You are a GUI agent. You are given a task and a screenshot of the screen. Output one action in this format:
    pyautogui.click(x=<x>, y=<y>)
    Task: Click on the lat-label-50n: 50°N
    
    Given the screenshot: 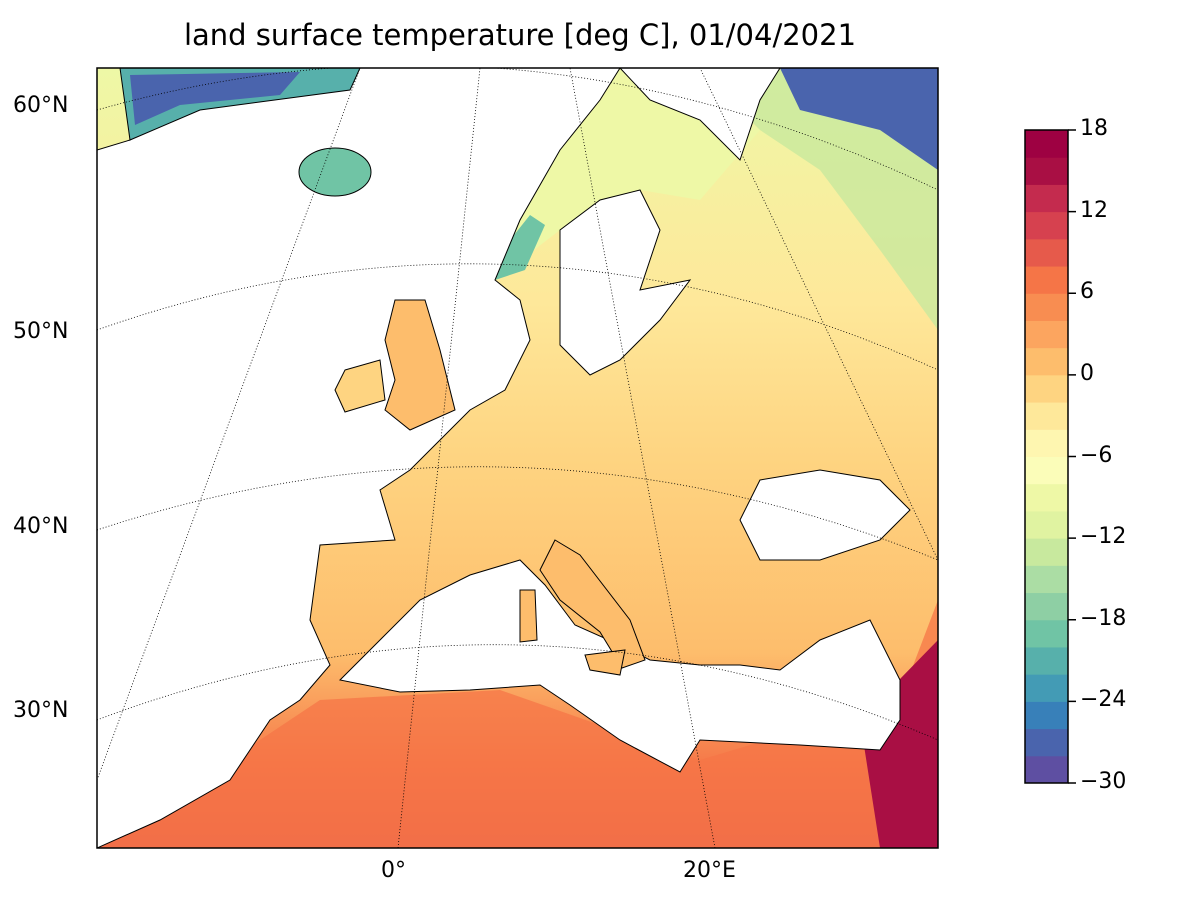 What is the action you would take?
    pyautogui.click(x=41, y=331)
    